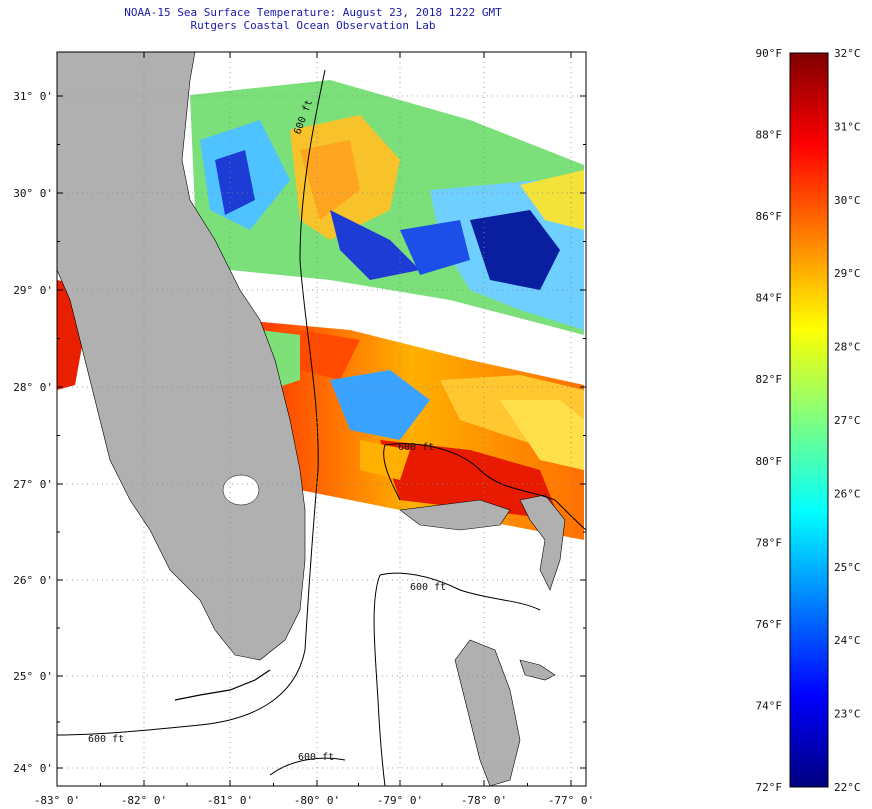 This screenshot has height=809, width=872. I want to click on lake-okeechobee, so click(241, 490).